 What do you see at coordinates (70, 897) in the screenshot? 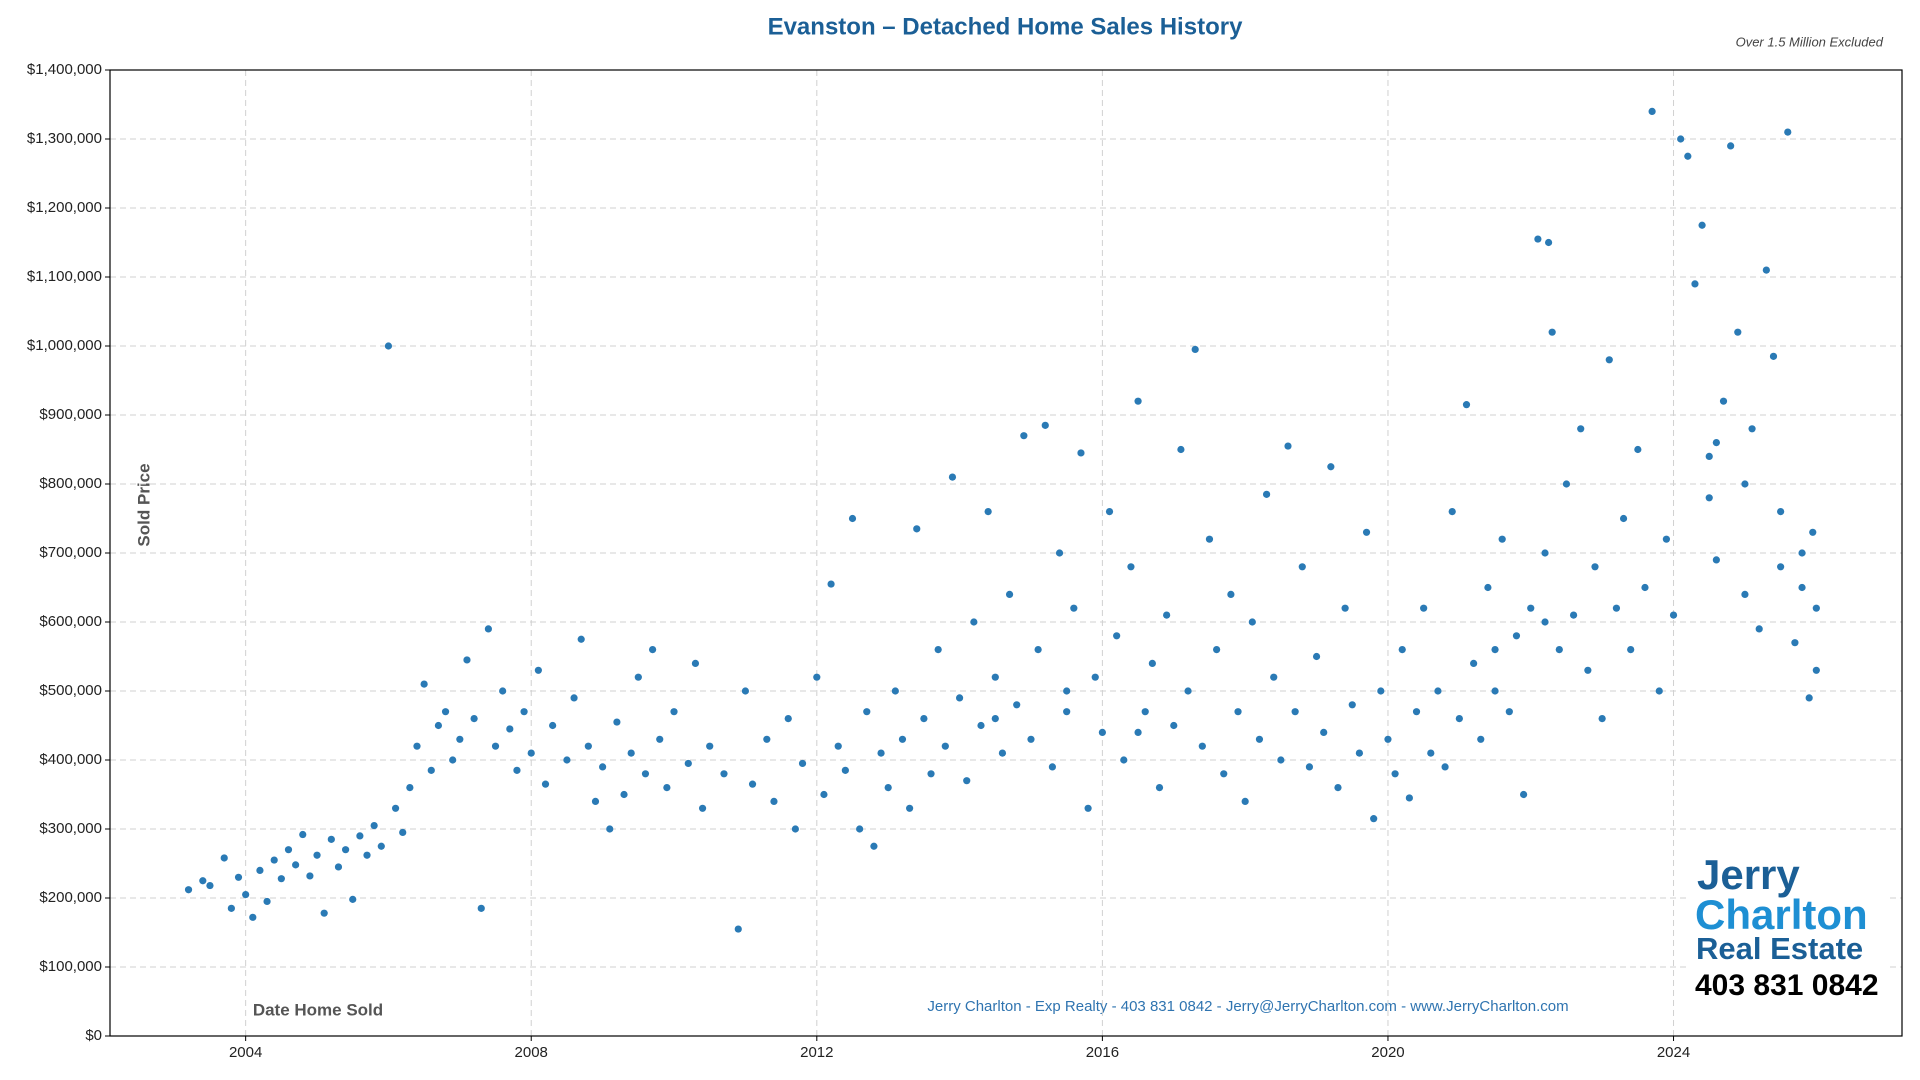
I see `y-tick-label: $200,000` at bounding box center [70, 897].